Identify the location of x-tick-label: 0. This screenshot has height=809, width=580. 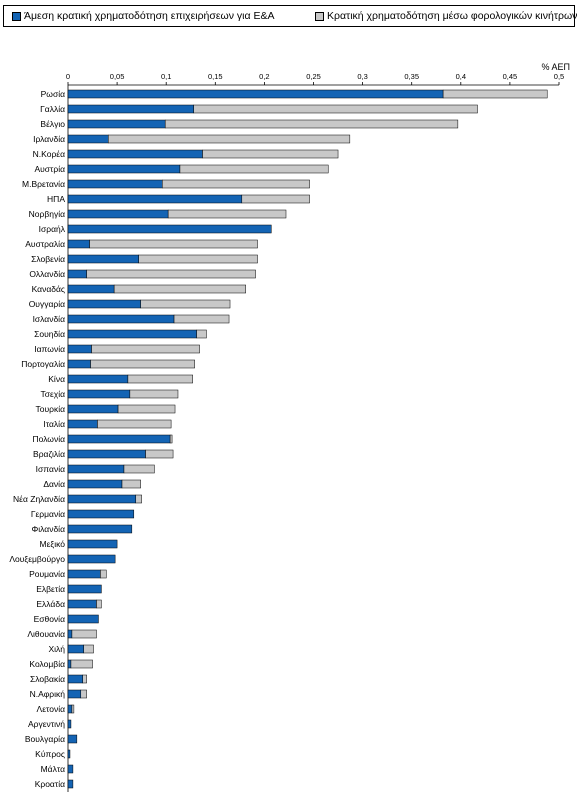
(68, 76).